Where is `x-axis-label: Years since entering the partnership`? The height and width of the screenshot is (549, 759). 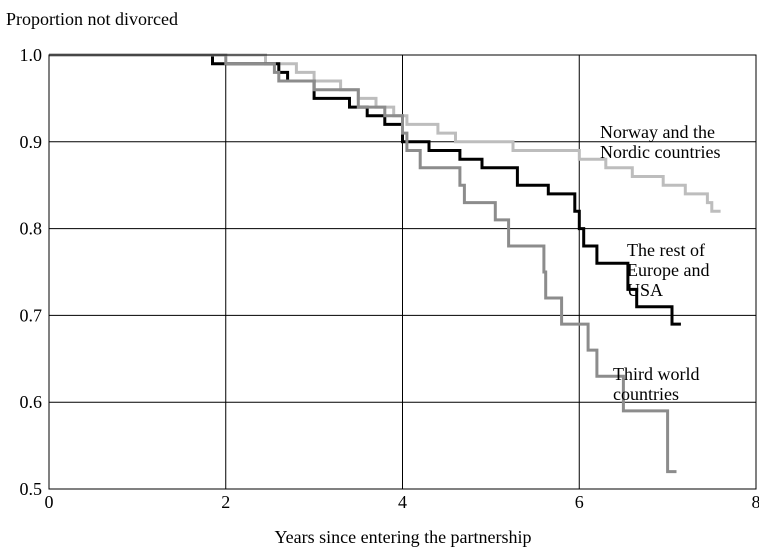
x-axis-label: Years since entering the partnership is located at coordinates (402, 537).